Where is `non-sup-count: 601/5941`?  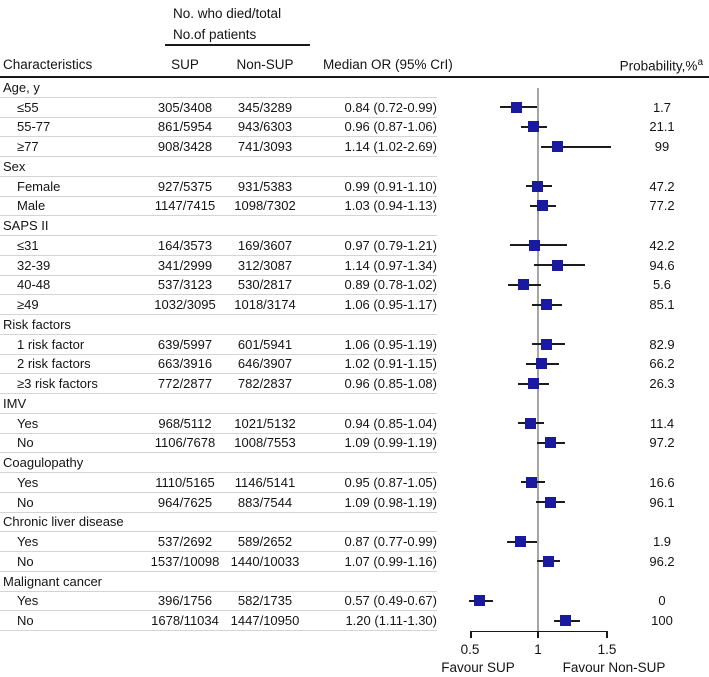
non-sup-count: 601/5941 is located at coordinates (265, 344).